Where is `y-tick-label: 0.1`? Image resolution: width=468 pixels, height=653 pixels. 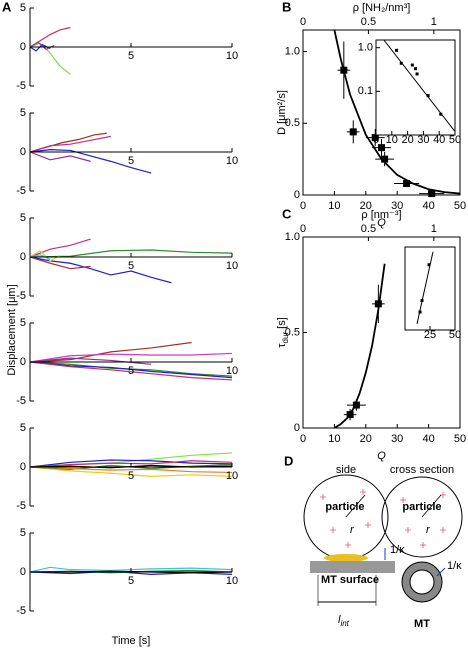
y-tick-label: 0.1 is located at coordinates (365, 91).